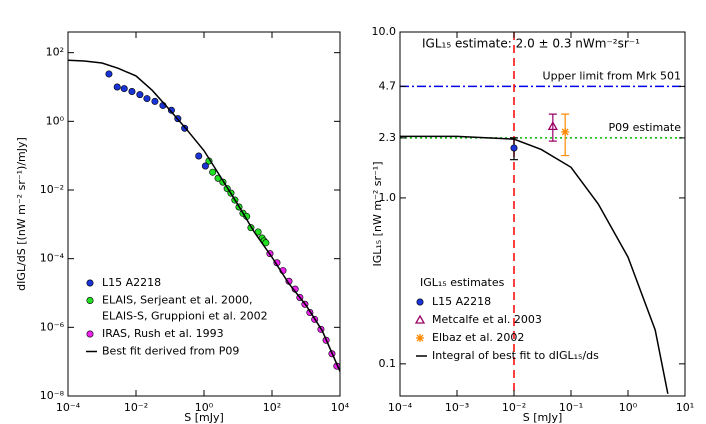 The width and height of the screenshot is (706, 424). I want to click on y-tick-label: 4.7, so click(388, 85).